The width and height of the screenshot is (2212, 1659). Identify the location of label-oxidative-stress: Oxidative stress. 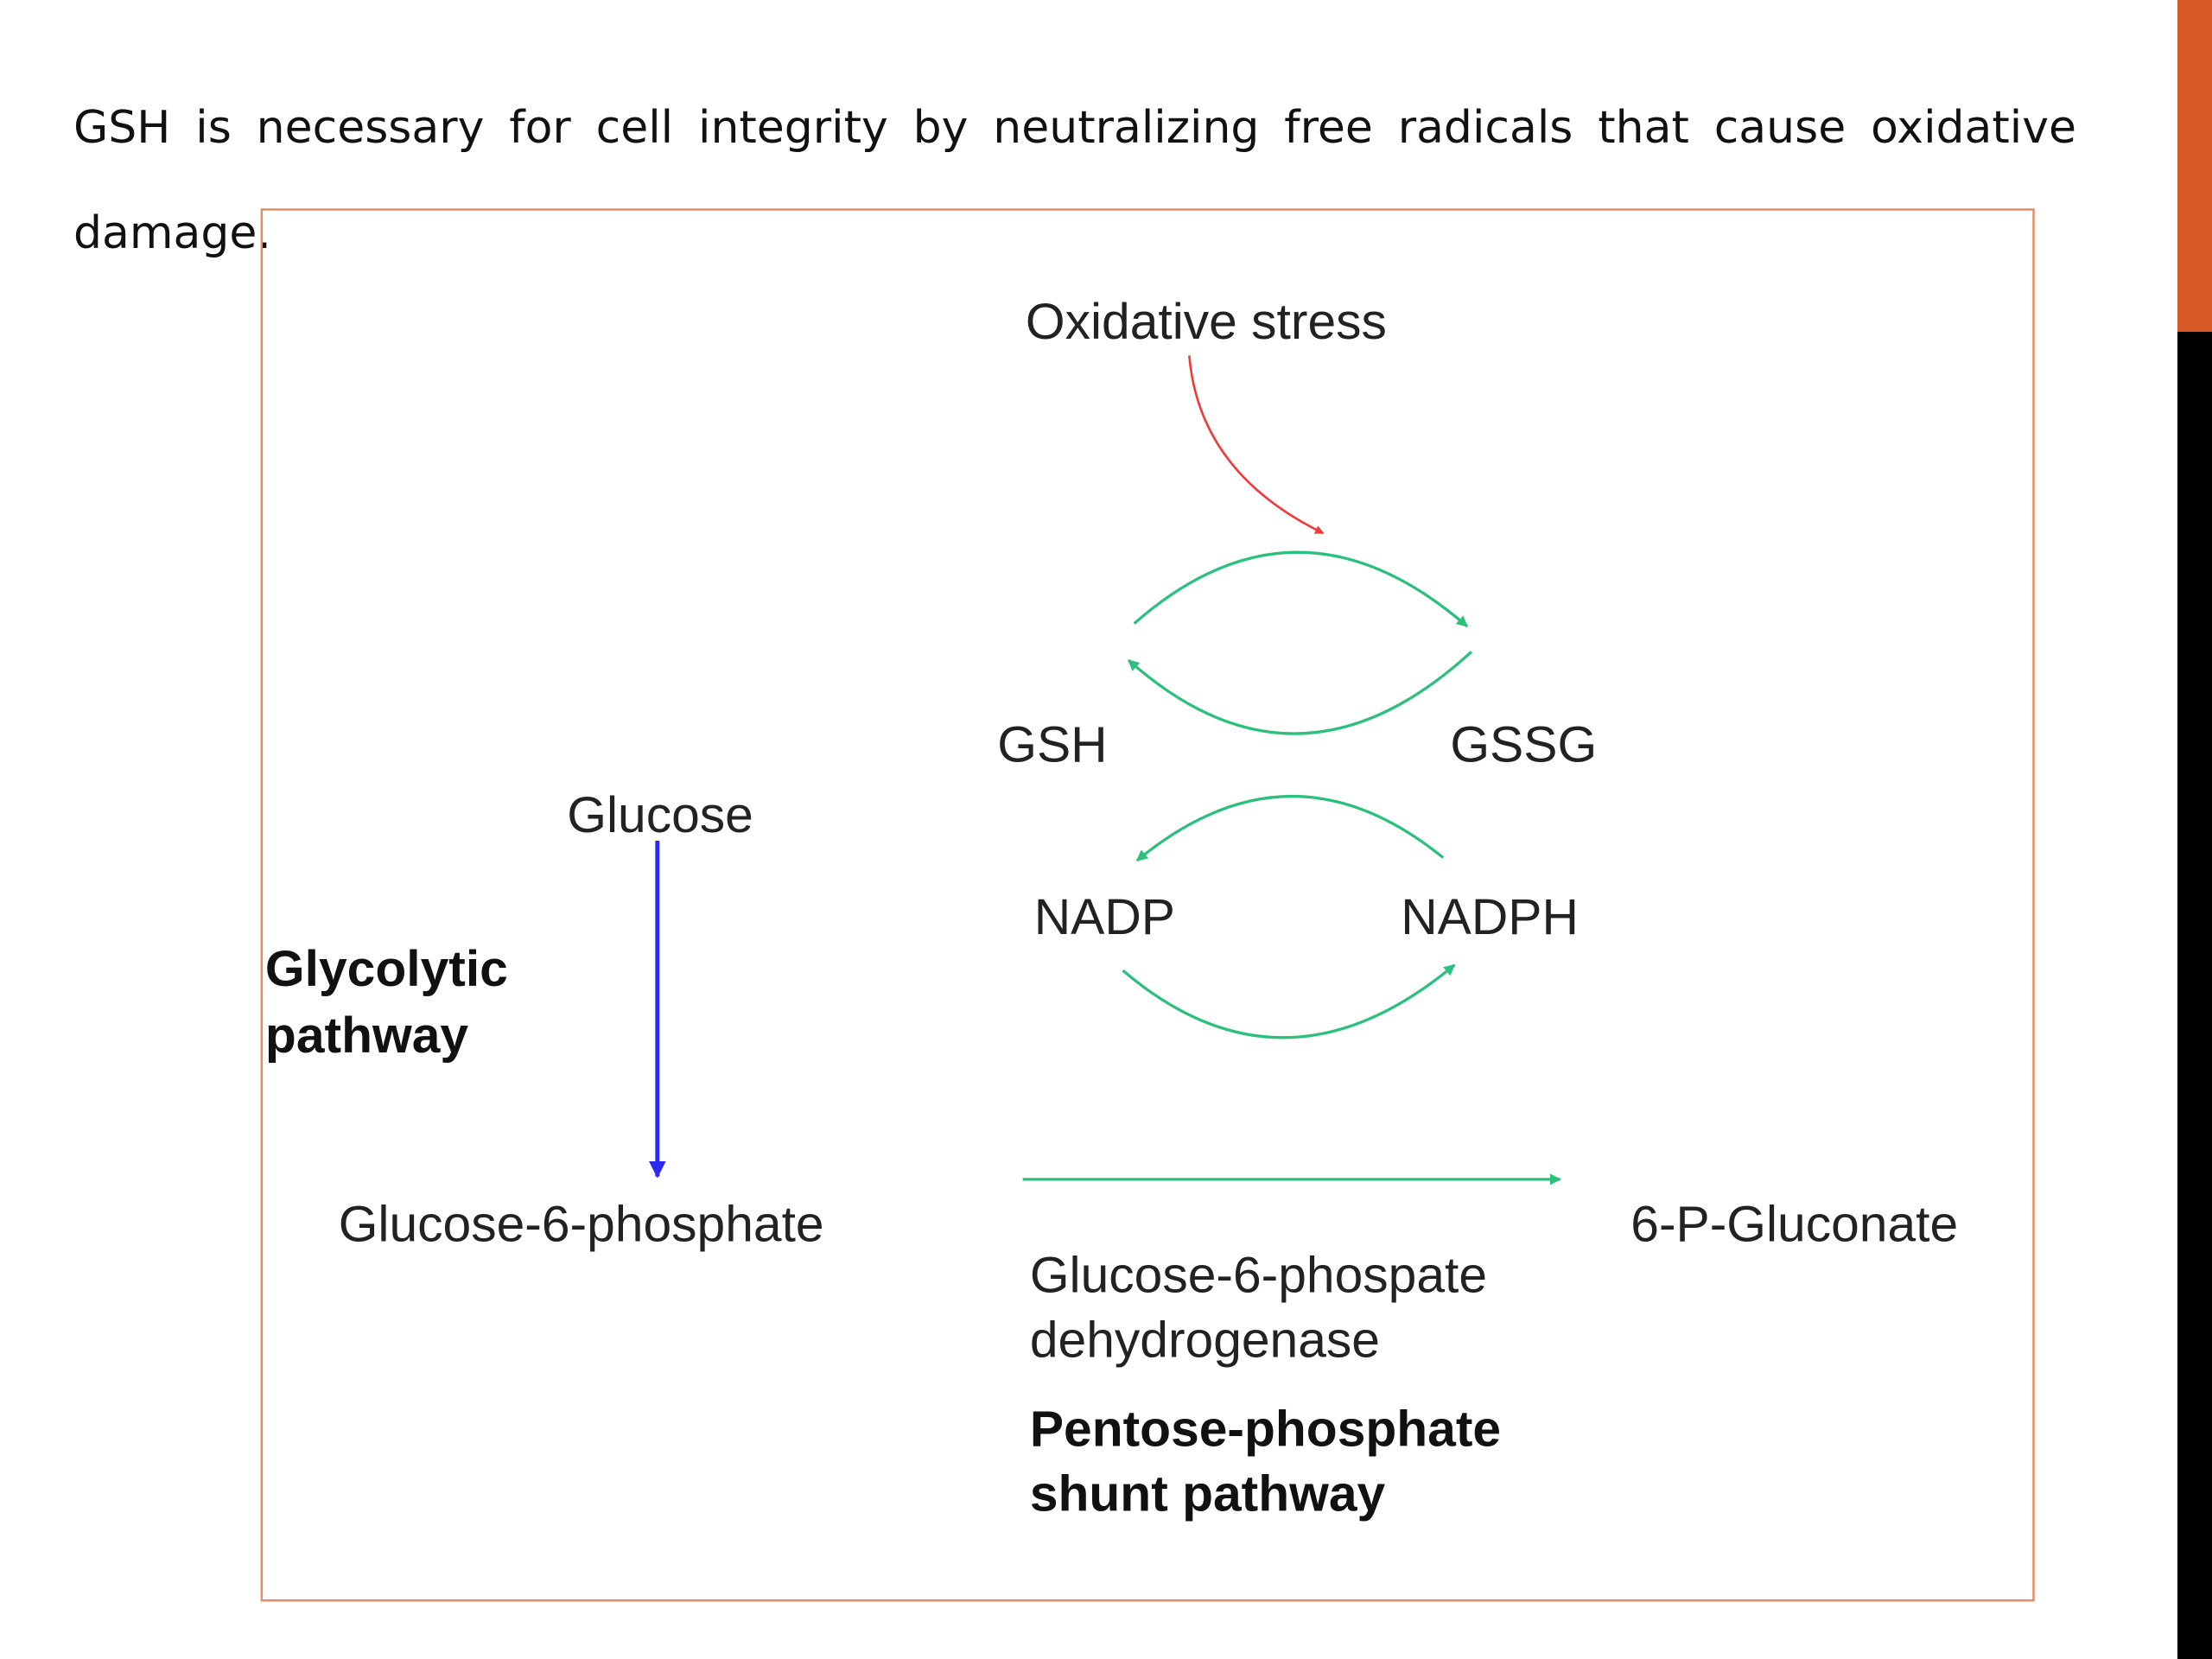
(1206, 322).